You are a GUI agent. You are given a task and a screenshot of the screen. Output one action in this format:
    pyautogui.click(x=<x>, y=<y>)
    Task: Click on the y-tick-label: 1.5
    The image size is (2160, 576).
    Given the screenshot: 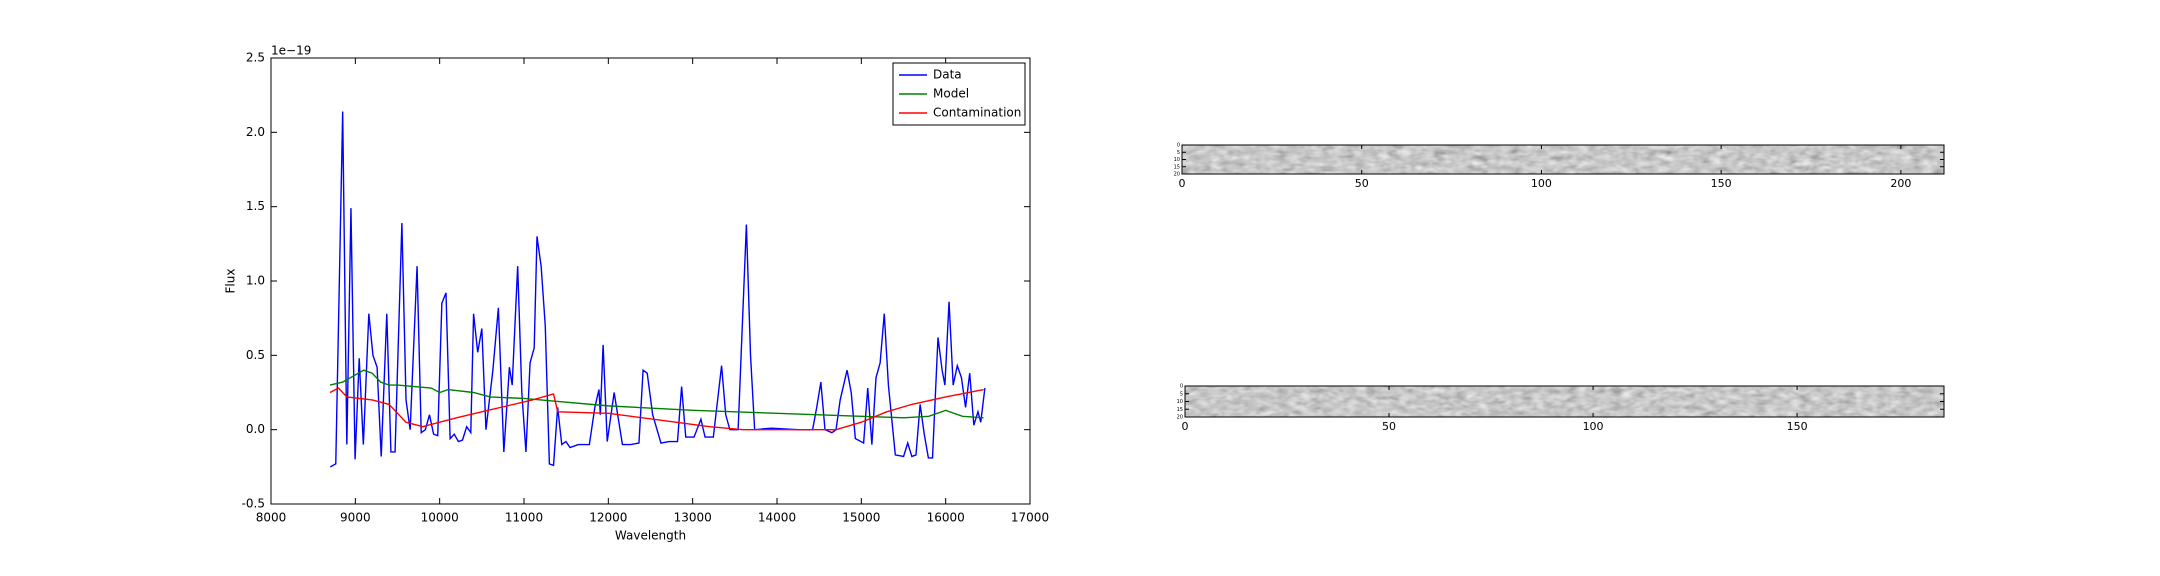 What is the action you would take?
    pyautogui.click(x=255, y=206)
    